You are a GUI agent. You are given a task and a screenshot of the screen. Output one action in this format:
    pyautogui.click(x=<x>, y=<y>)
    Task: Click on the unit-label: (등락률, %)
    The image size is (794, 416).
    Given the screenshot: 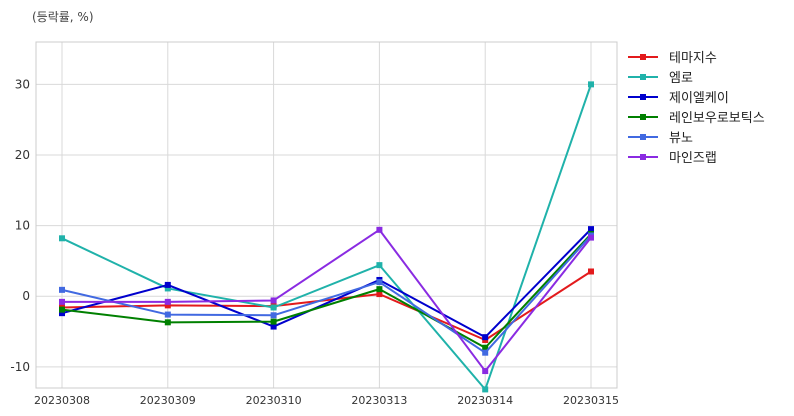 What is the action you would take?
    pyautogui.click(x=63, y=17)
    